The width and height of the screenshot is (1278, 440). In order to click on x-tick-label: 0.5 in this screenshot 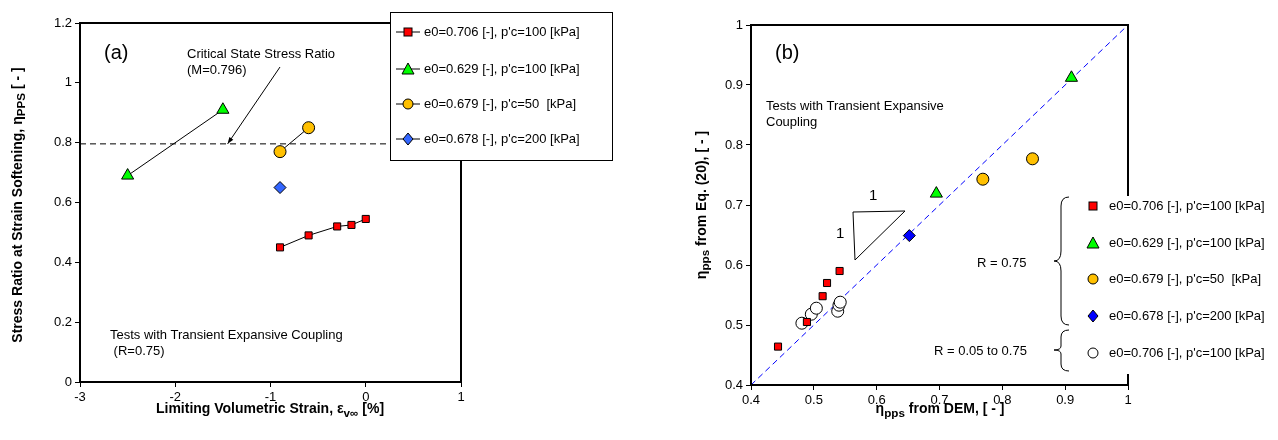, I will do `click(813, 400)`.